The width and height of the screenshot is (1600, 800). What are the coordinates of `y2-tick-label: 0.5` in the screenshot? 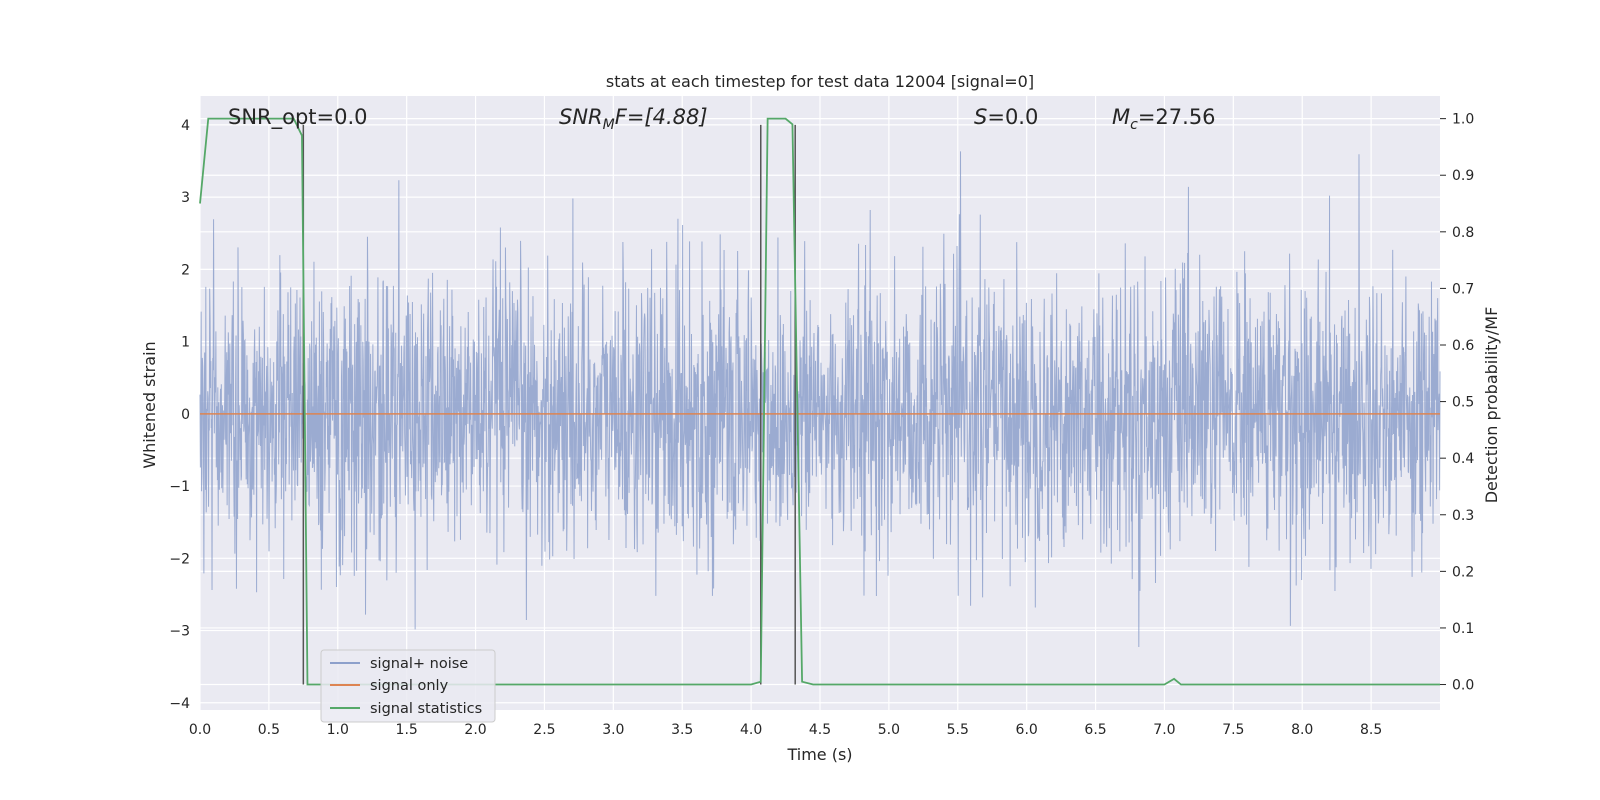 It's located at (1463, 403).